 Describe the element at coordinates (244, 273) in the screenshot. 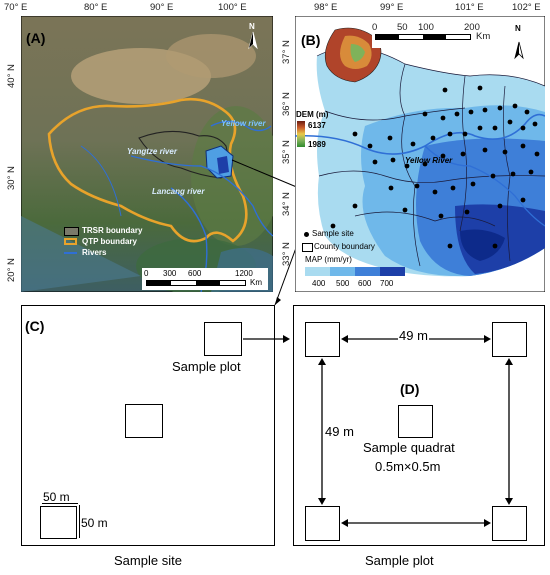

I see `scale-tick: 1200` at that location.